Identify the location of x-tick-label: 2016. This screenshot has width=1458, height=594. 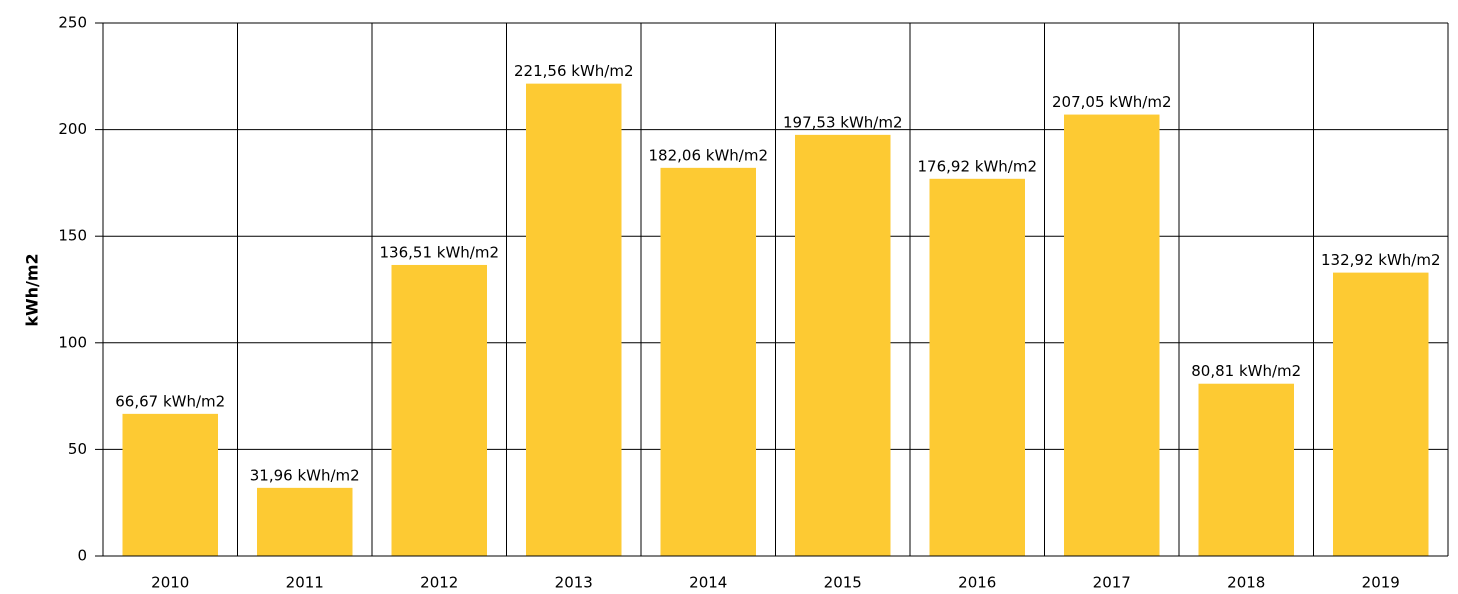
(977, 583).